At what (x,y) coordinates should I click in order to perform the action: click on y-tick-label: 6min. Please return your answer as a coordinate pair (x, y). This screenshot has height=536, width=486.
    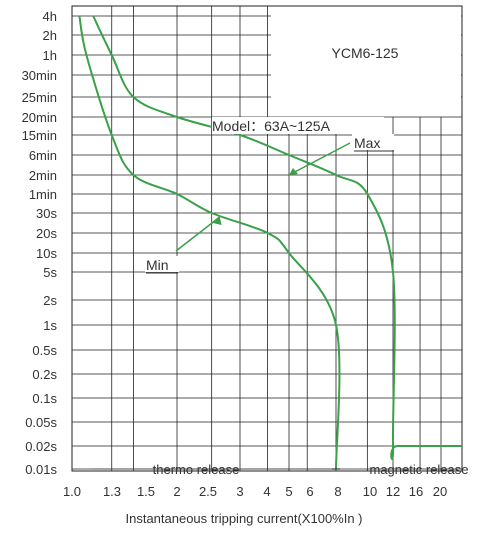
    Looking at the image, I should click on (43, 155).